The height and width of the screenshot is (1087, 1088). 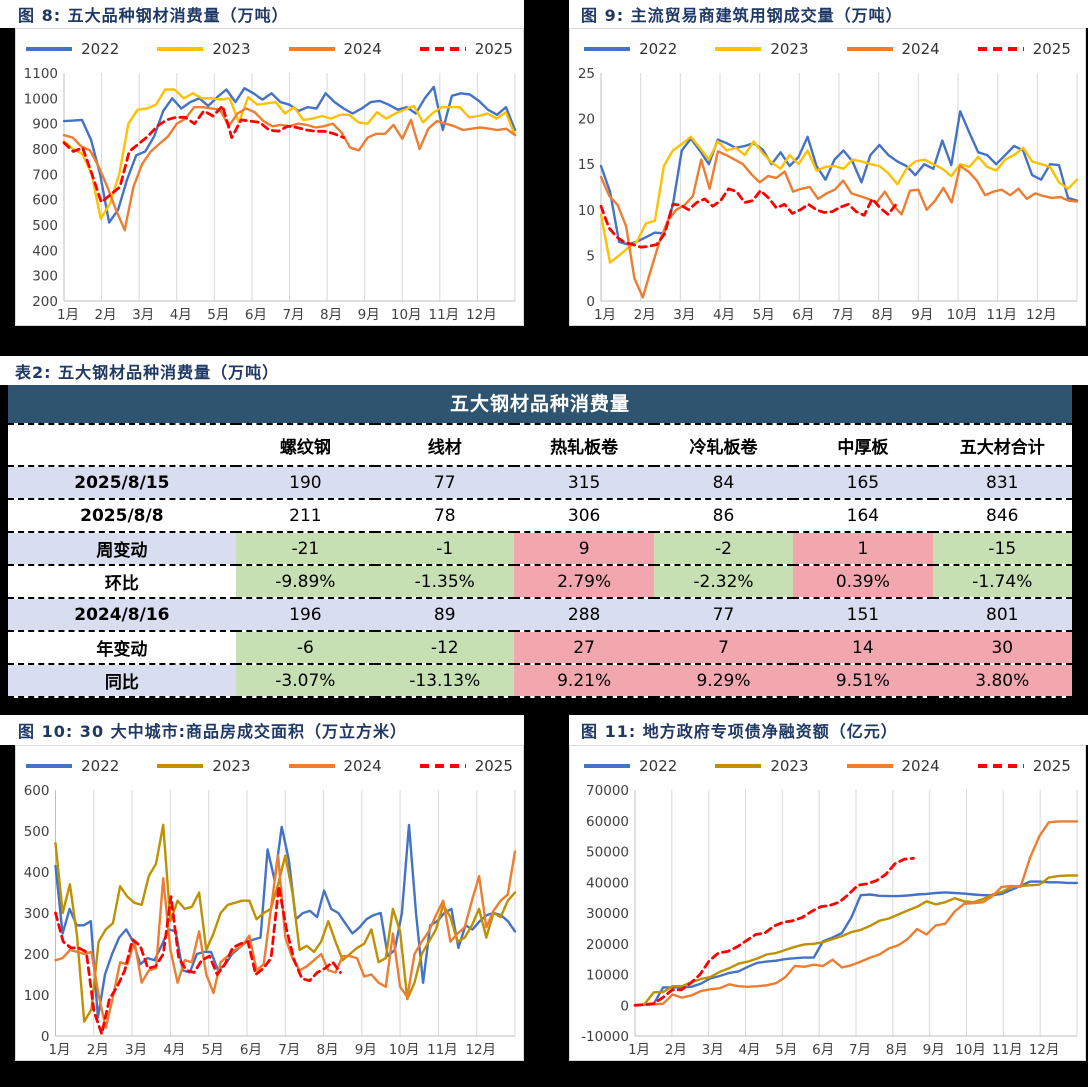 I want to click on figure11-caption: 图 11: 地方政府专项债净融资额（亿元）, so click(x=739, y=731).